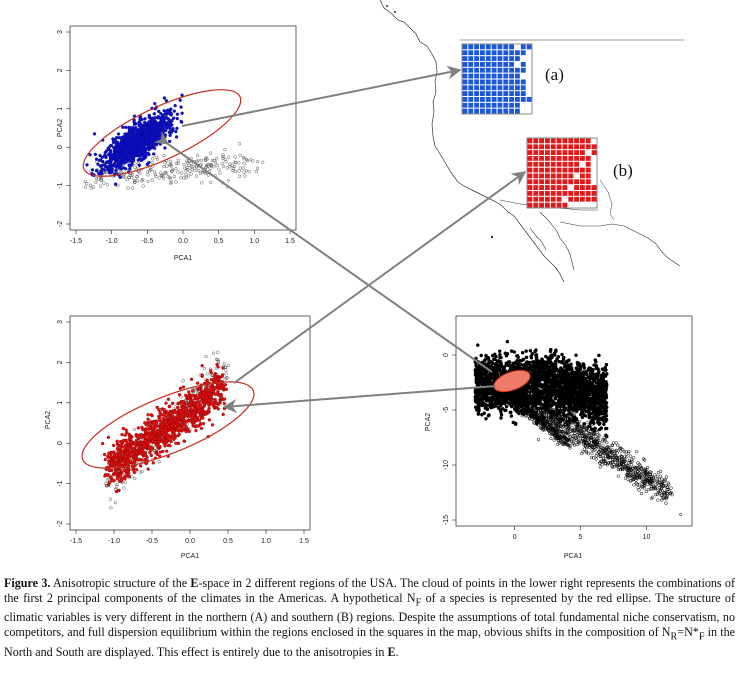 Image resolution: width=738 pixels, height=676 pixels. What do you see at coordinates (446, 465) in the screenshot?
I see `y-tick-label: -10` at bounding box center [446, 465].